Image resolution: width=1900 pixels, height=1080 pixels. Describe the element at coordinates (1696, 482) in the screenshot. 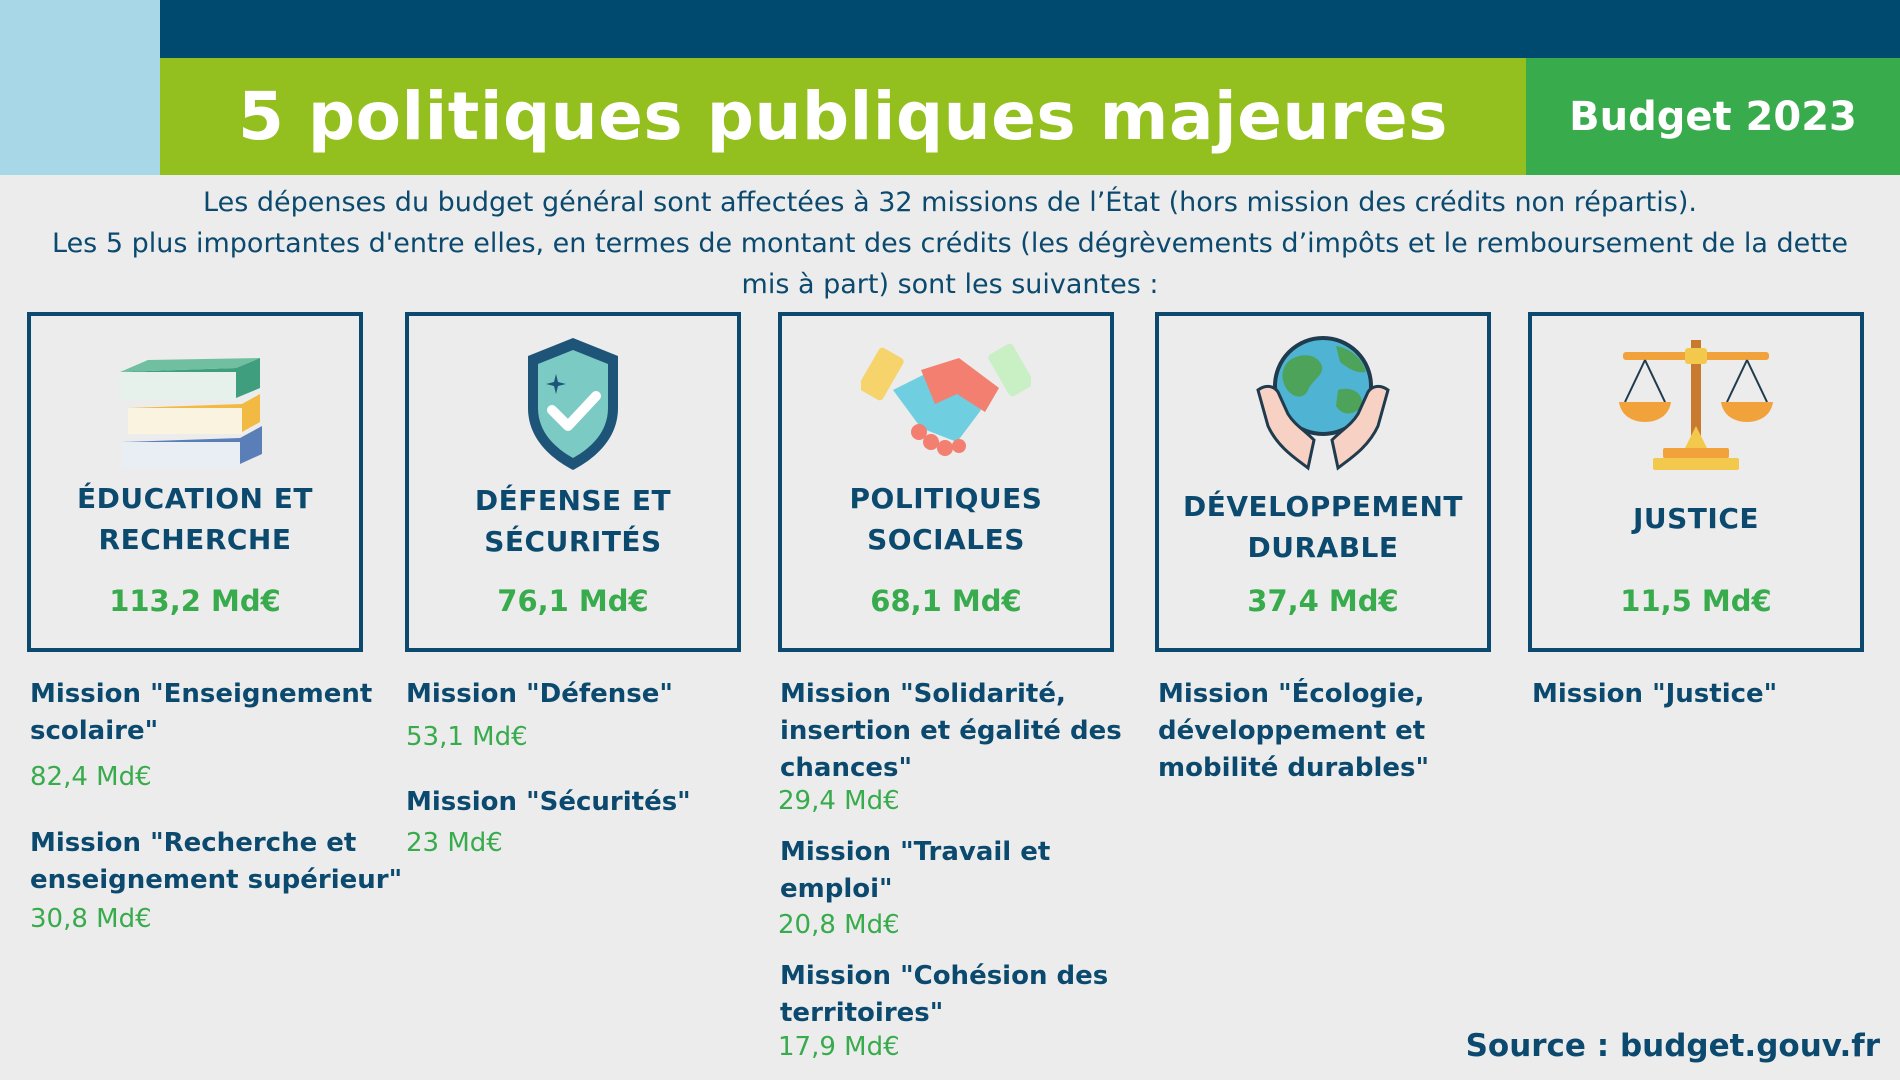

I see `policy-card-justice: JUSTICE 11,5 Md€` at that location.